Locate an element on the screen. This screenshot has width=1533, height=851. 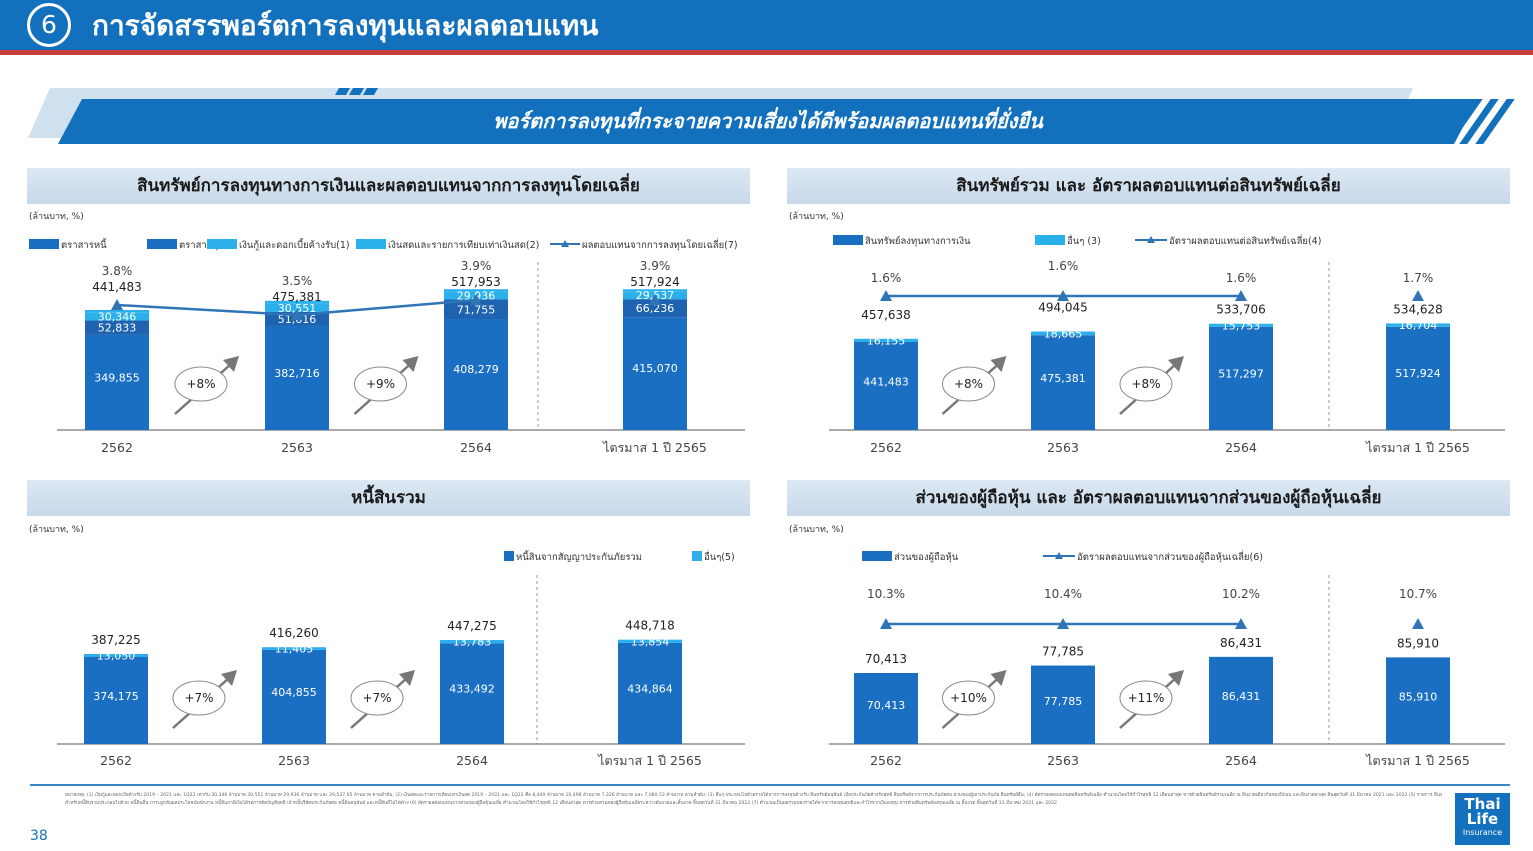
data-label: 415,070 is located at coordinates (655, 368).